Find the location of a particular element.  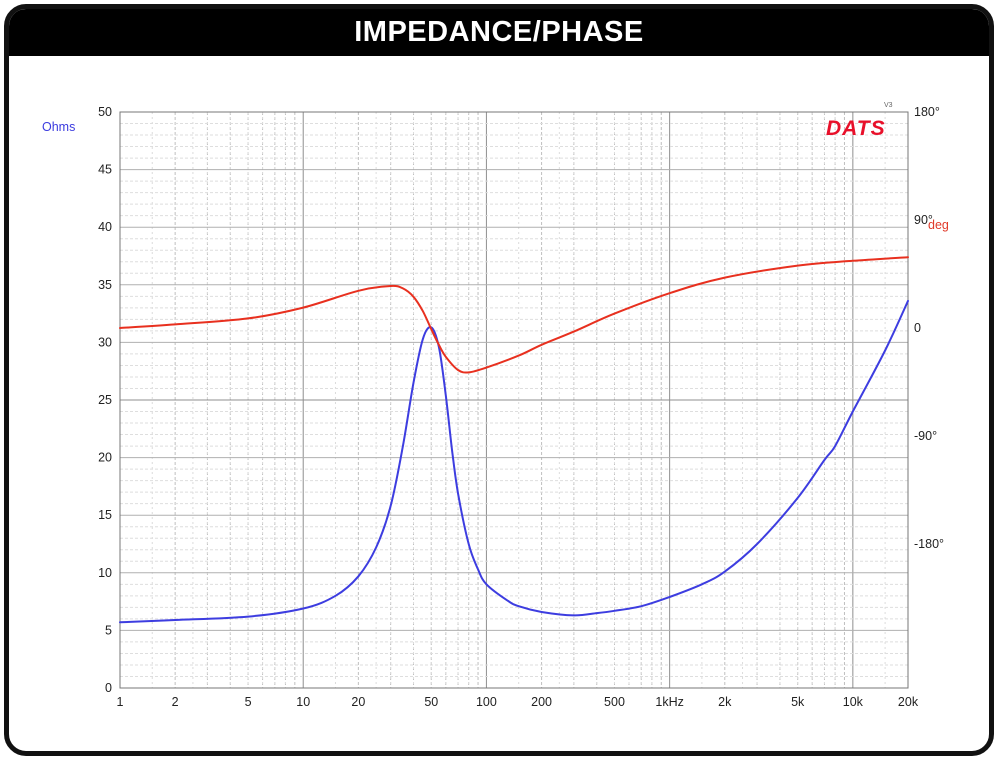

x-tick-label: 500 is located at coordinates (614, 702).